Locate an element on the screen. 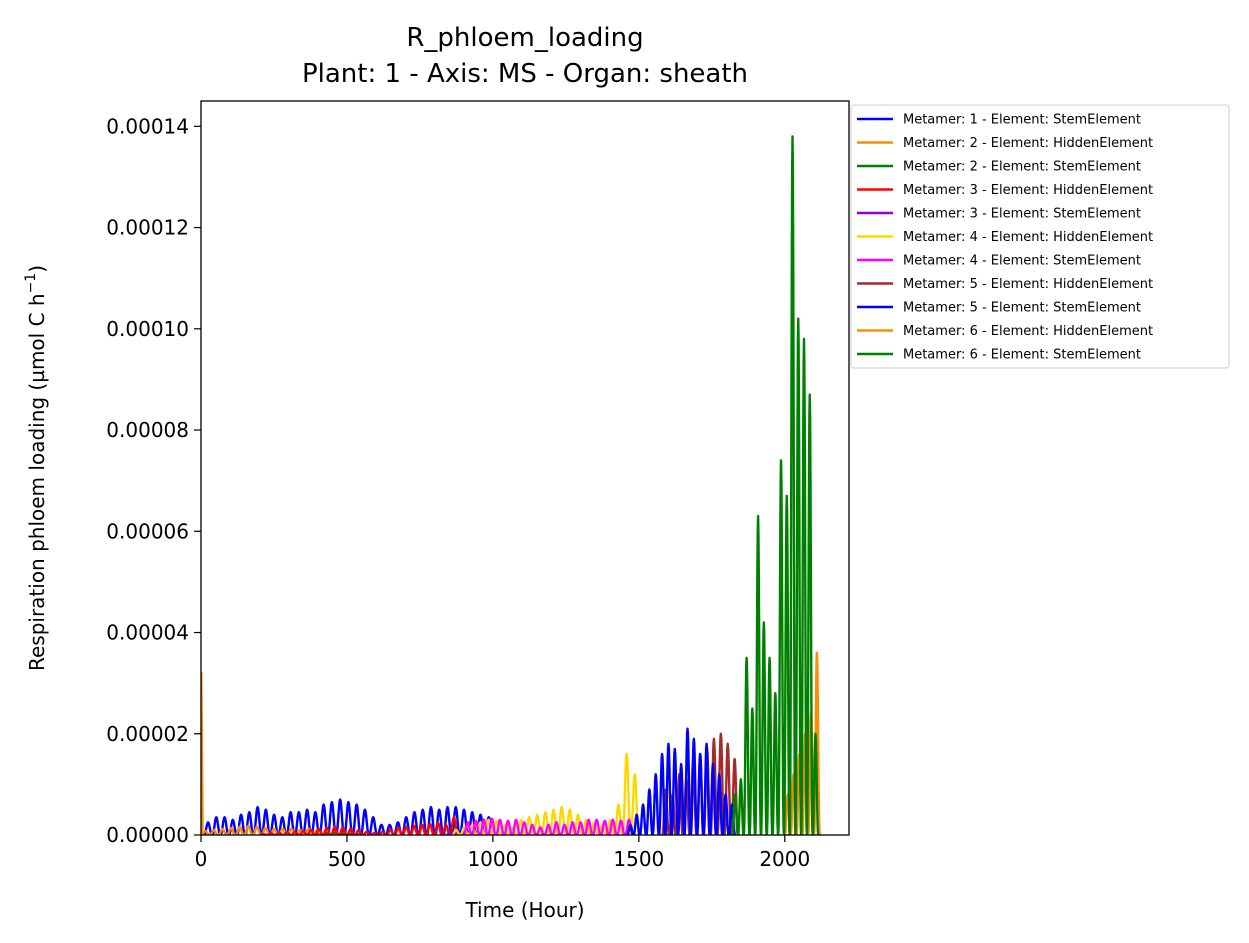 The image size is (1249, 943). y-tick-label: 0.00004 is located at coordinates (147, 633).